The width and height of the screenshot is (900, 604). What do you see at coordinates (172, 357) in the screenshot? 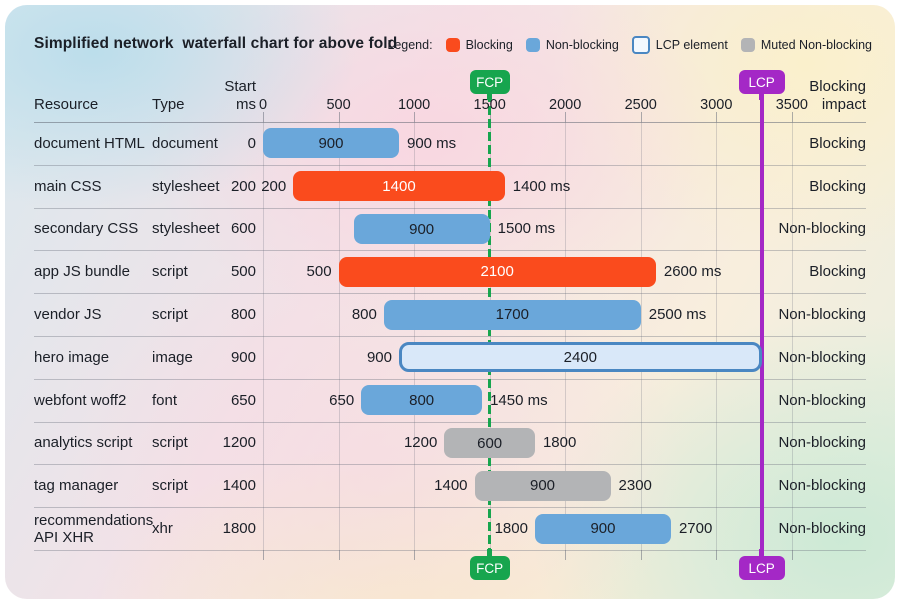
I see `row-type: image` at bounding box center [172, 357].